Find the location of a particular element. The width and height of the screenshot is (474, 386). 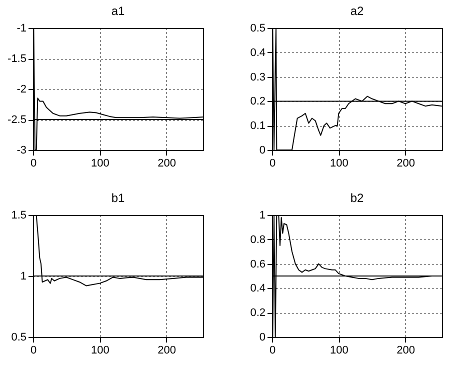

y-tick-label: -2 is located at coordinates (21, 90).